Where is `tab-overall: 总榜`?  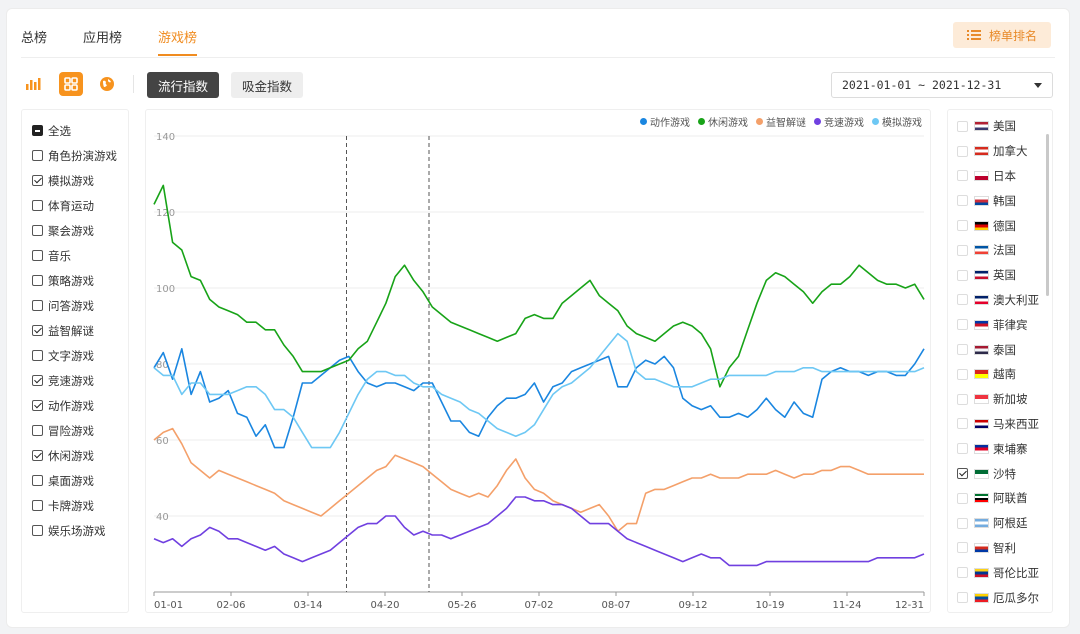
tab-overall: 总榜 is located at coordinates (34, 38).